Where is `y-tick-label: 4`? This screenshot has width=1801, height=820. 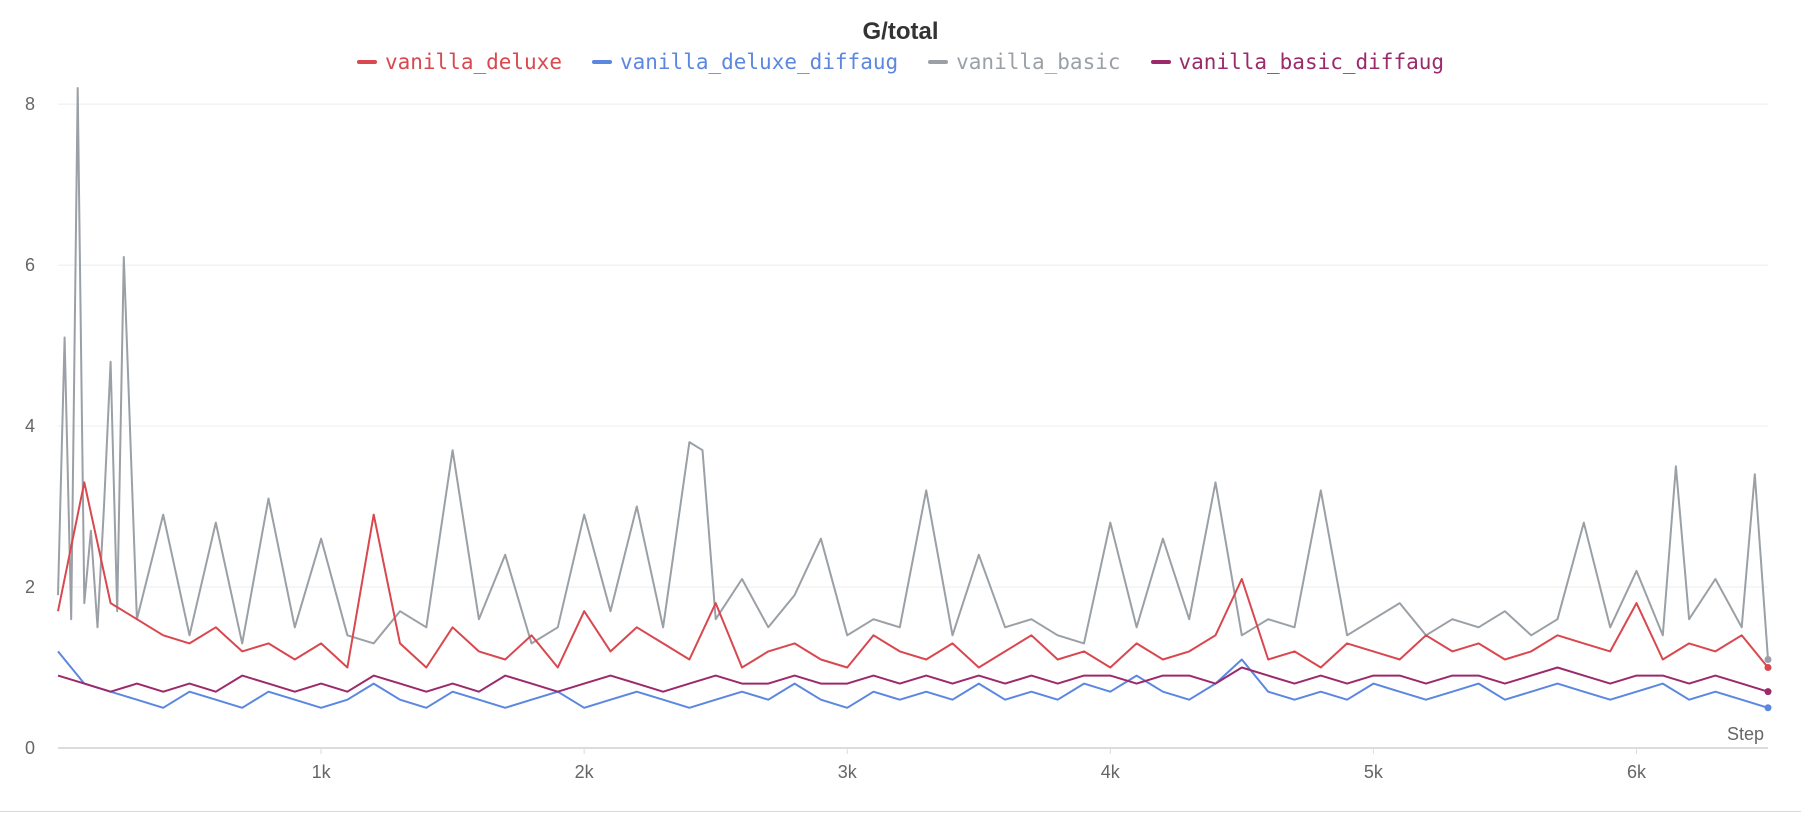
y-tick-label: 4 is located at coordinates (30, 426).